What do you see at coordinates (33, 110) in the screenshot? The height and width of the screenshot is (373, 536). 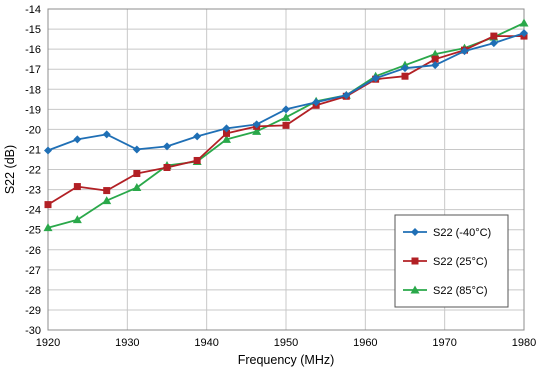 I see `y-tick-label: -19` at bounding box center [33, 110].